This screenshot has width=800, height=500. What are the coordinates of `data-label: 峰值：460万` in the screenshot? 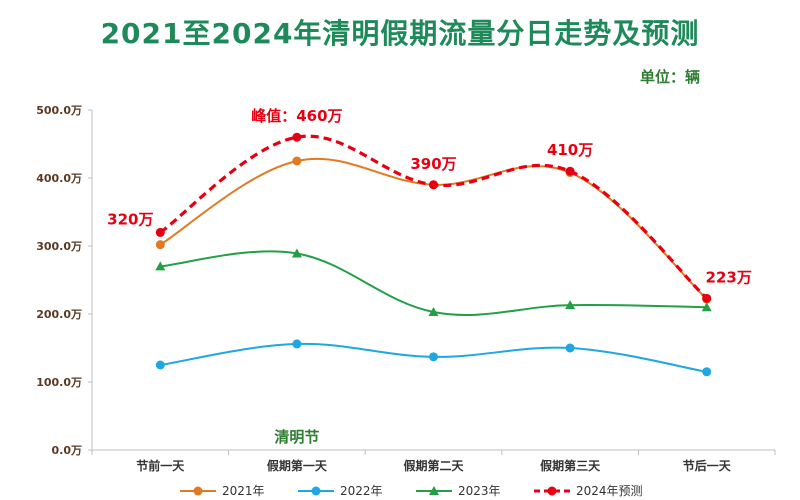 It's located at (296, 116).